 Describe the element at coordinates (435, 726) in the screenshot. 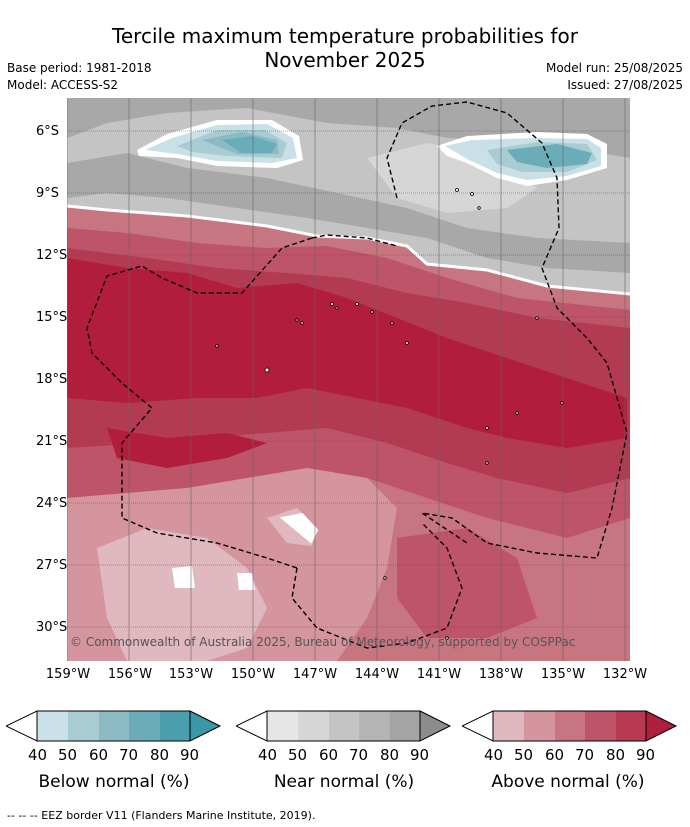

I see `cb-near-high` at that location.